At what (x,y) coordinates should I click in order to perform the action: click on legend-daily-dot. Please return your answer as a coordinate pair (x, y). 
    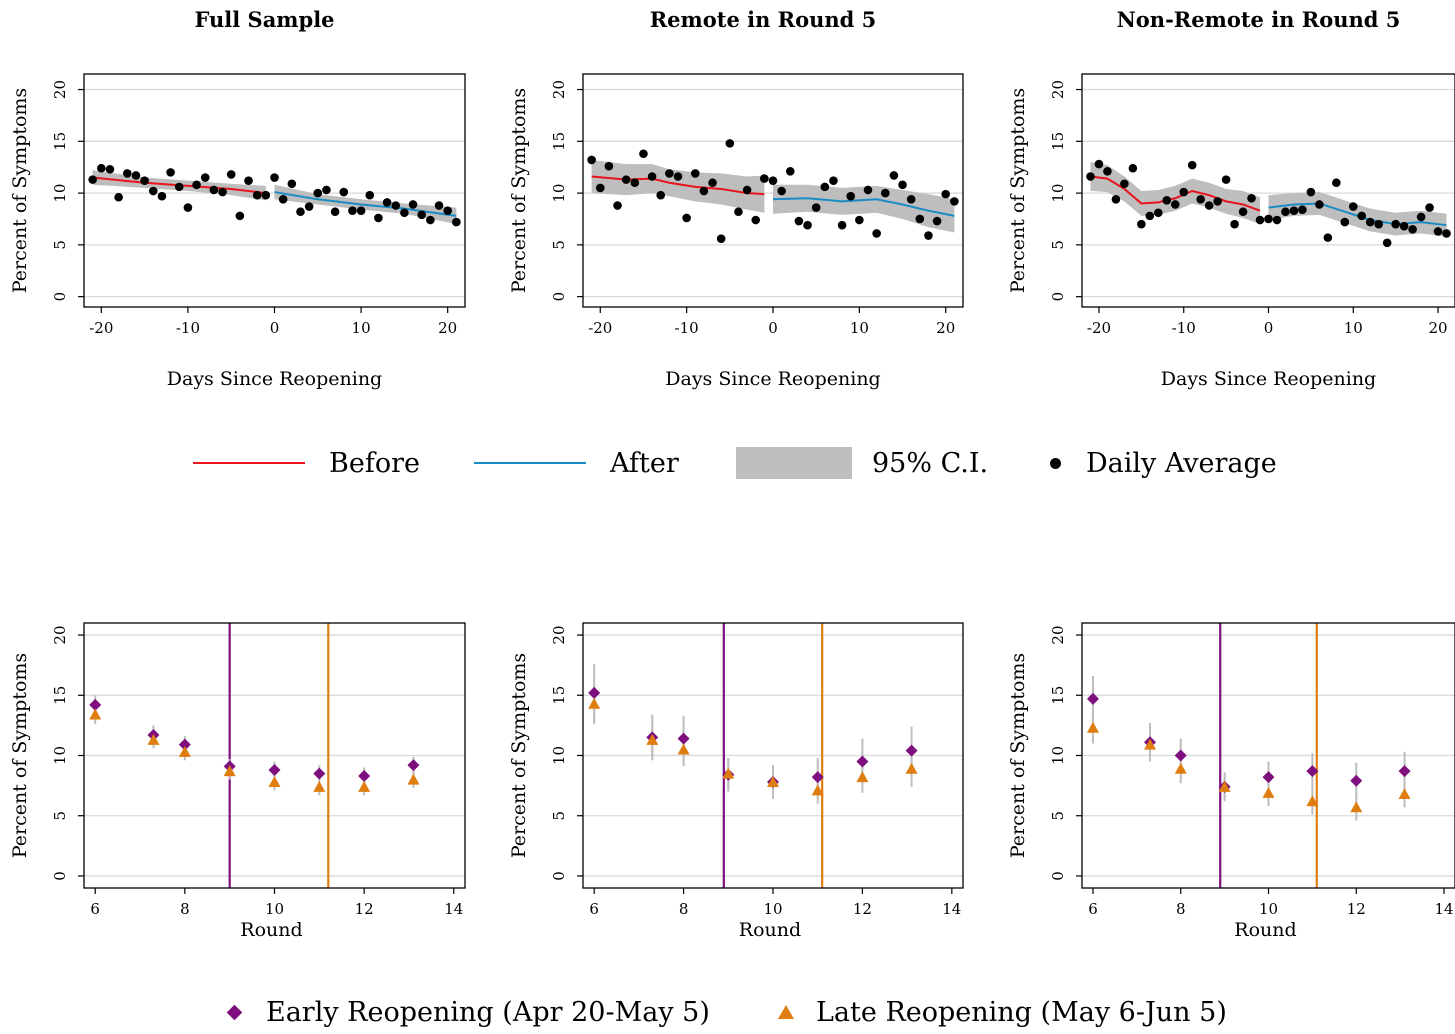
    Looking at the image, I should click on (1055, 463).